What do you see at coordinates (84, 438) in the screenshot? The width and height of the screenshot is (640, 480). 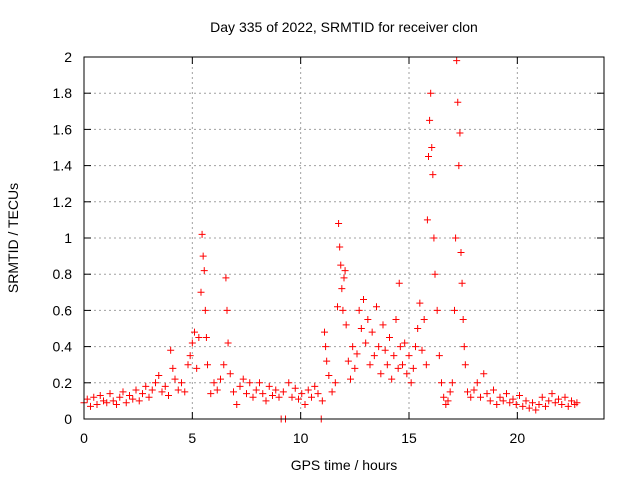 I see `x-tick-label: 0` at bounding box center [84, 438].